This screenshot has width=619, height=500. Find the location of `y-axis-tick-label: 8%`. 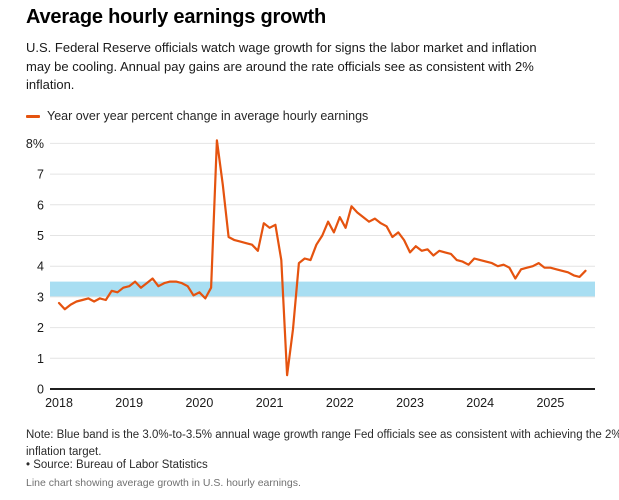

y-axis-tick-label: 8% is located at coordinates (35, 144).